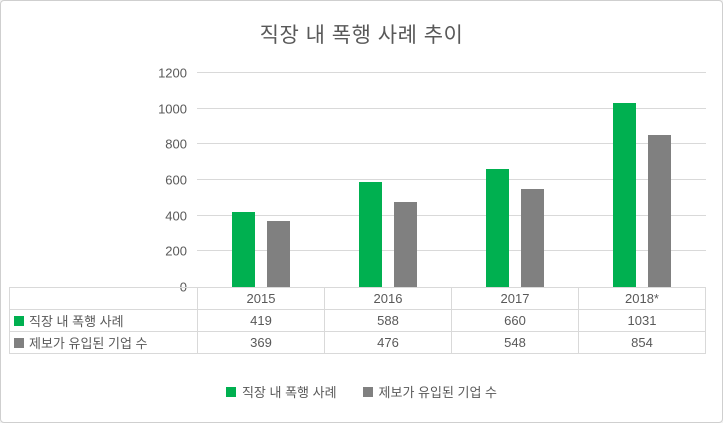  I want to click on y-axis-tick-label: 600, so click(176, 180).